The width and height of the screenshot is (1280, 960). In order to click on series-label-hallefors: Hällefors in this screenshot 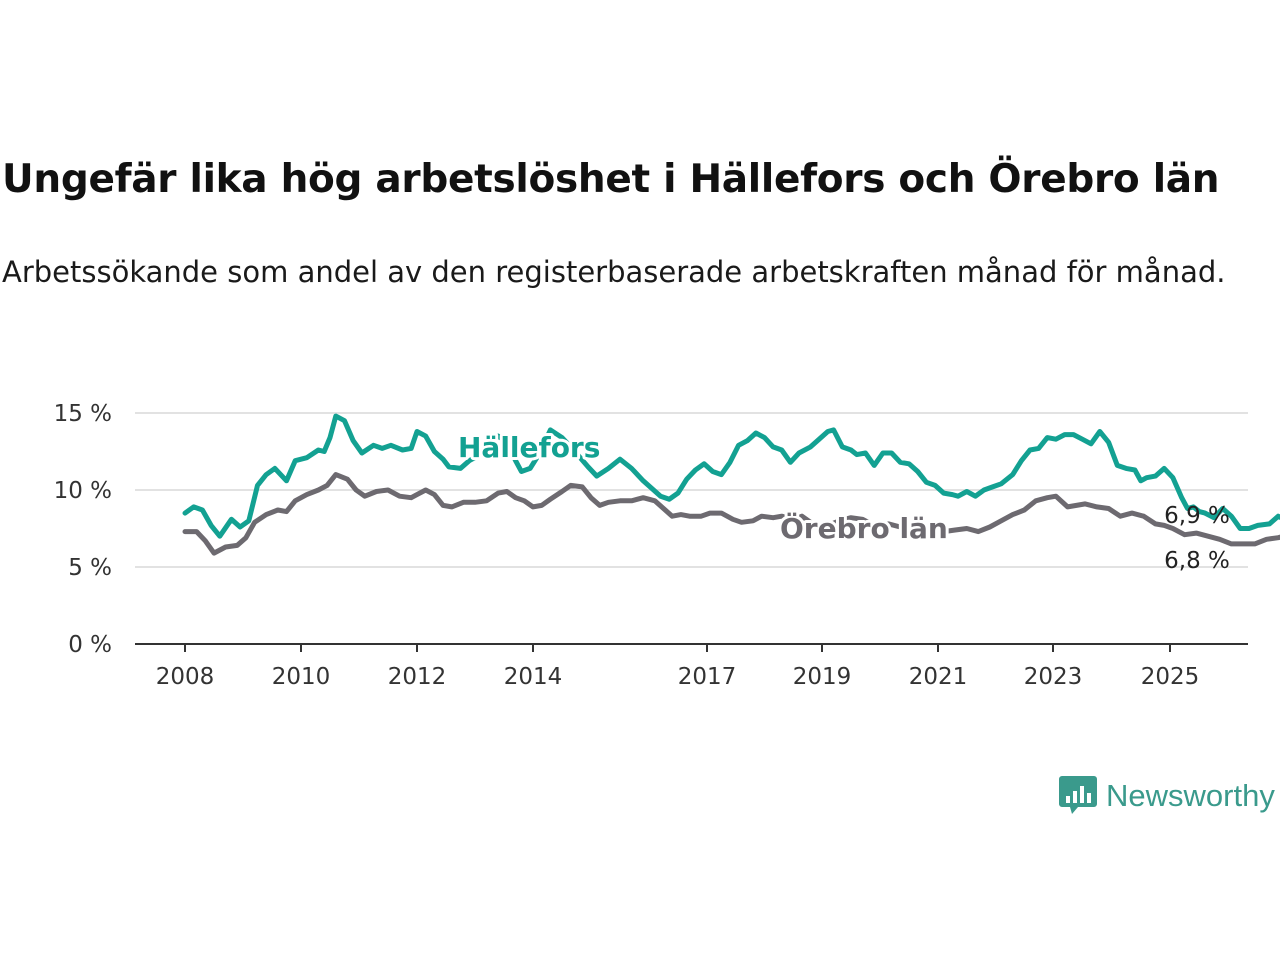, I will do `click(529, 447)`.